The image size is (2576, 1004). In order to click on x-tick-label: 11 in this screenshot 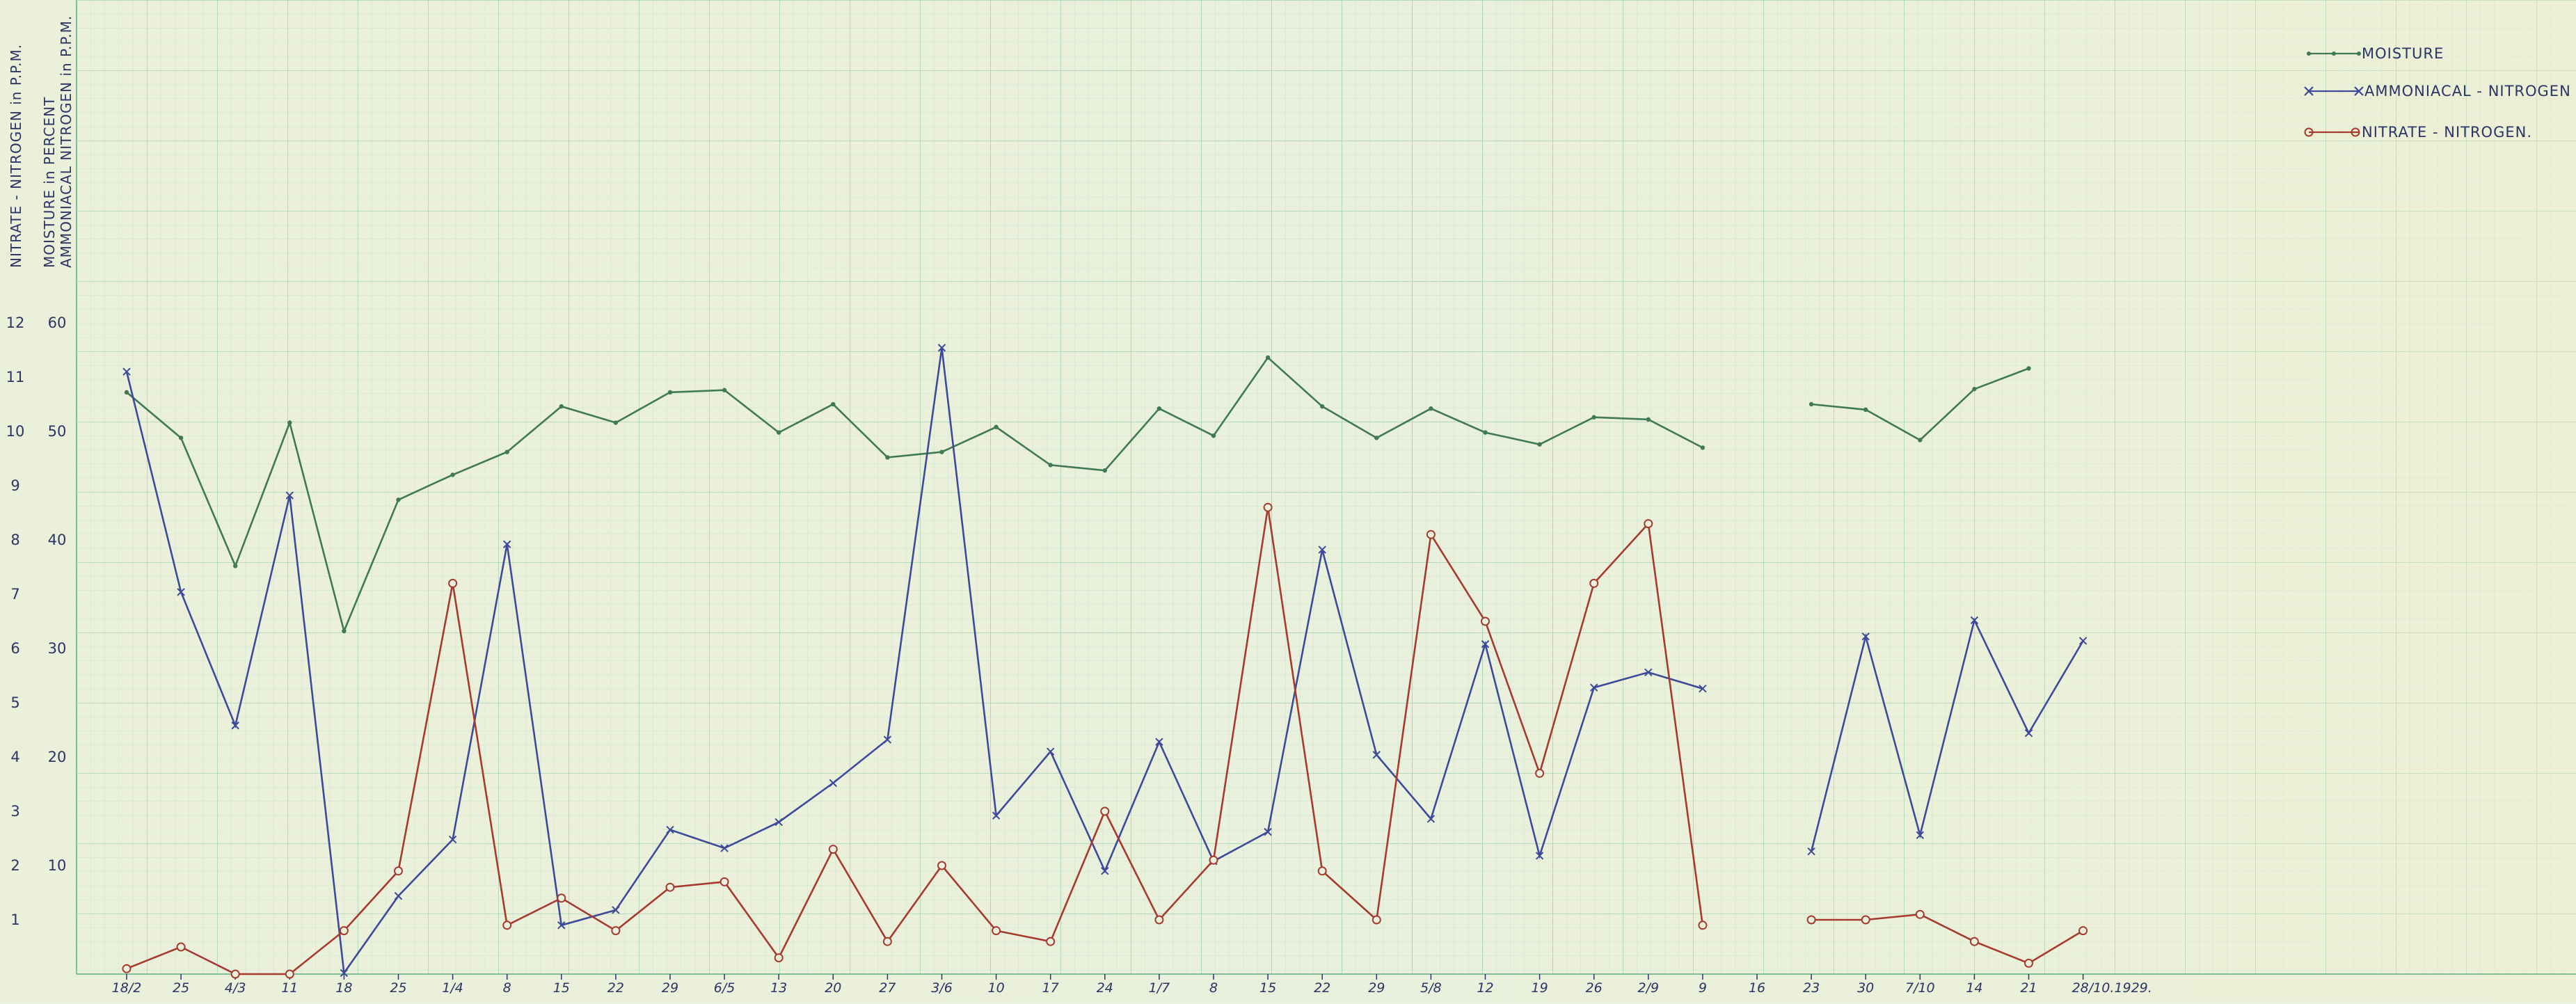, I will do `click(289, 988)`.